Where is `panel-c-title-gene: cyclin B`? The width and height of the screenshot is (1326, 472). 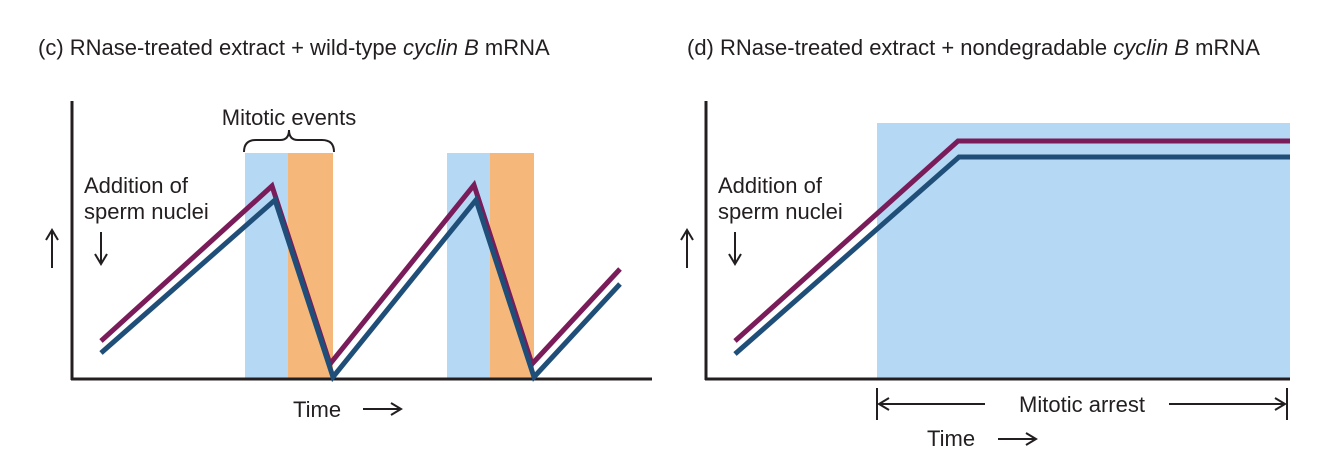 panel-c-title-gene: cyclin B is located at coordinates (440, 47).